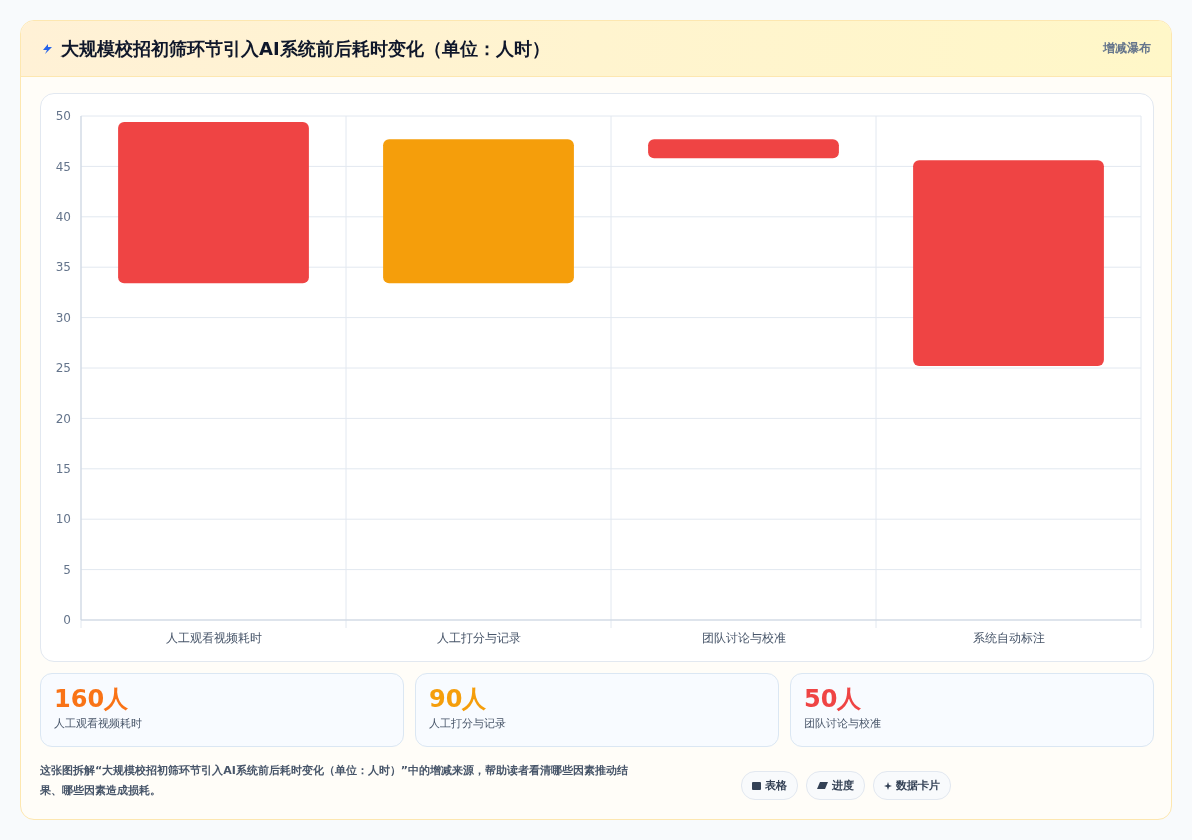 Image resolution: width=1192 pixels, height=840 pixels. Describe the element at coordinates (835, 785) in the screenshot. I see `text: 进度` at that location.